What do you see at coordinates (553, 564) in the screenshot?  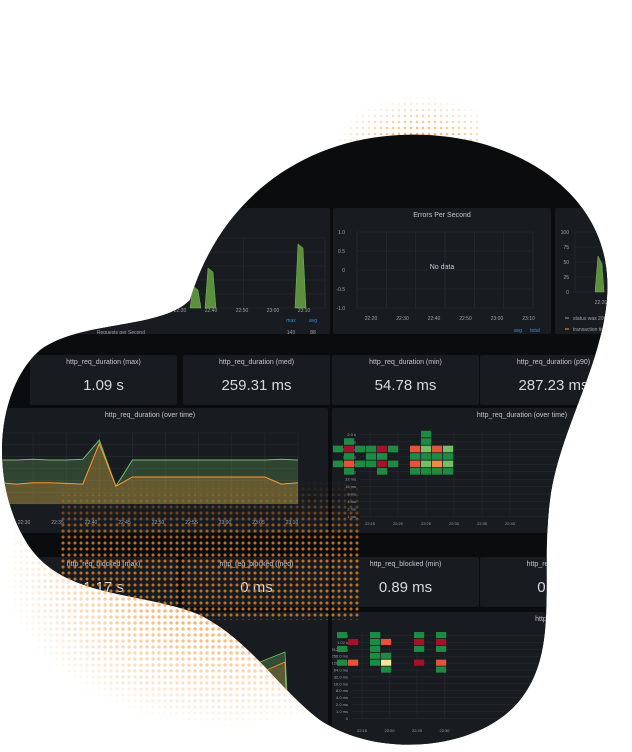 I see `stat-title: http_req_blocked` at bounding box center [553, 564].